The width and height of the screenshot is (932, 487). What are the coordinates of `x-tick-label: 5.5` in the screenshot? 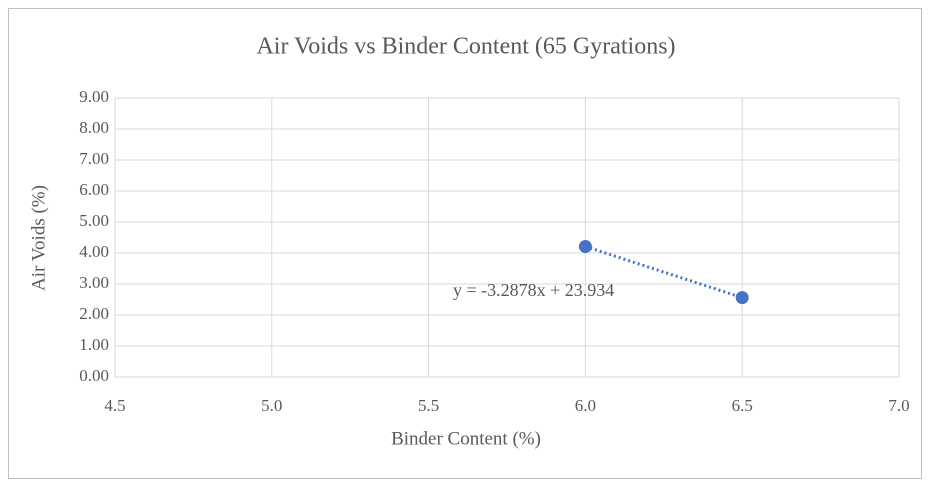 It's located at (428, 405).